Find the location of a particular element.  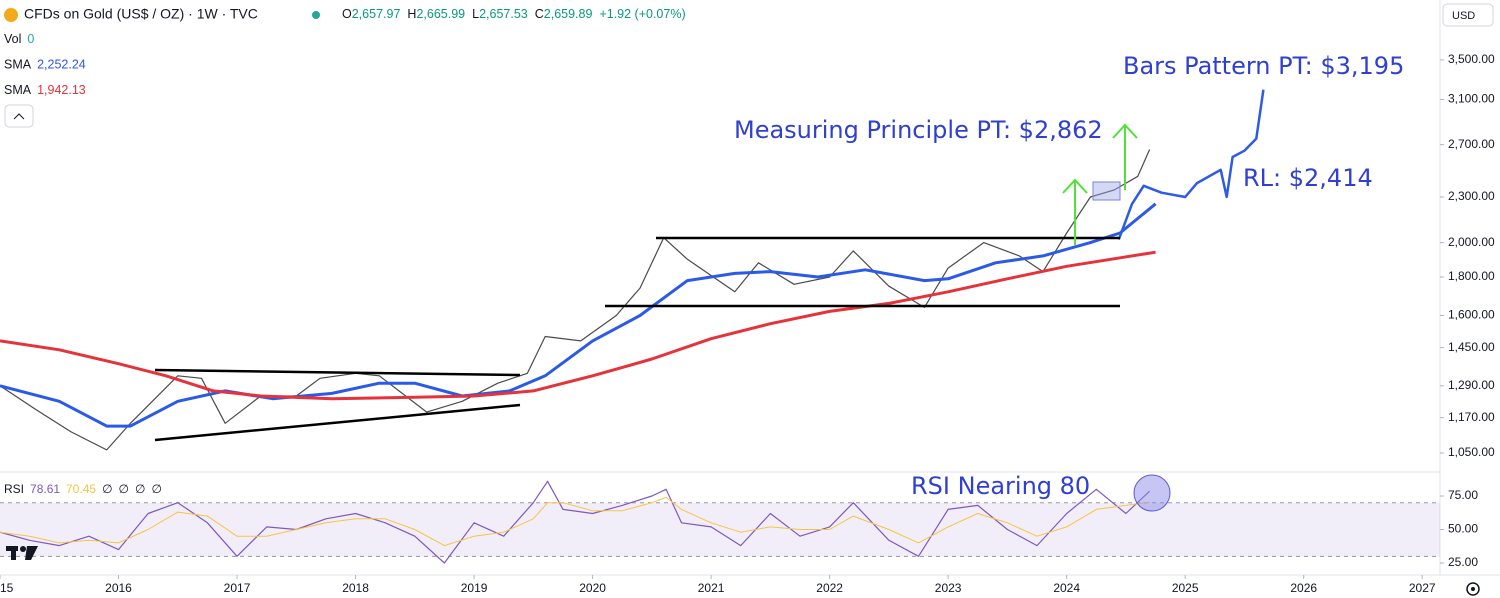

y-tick-label: 1,050.00 is located at coordinates (1471, 452).